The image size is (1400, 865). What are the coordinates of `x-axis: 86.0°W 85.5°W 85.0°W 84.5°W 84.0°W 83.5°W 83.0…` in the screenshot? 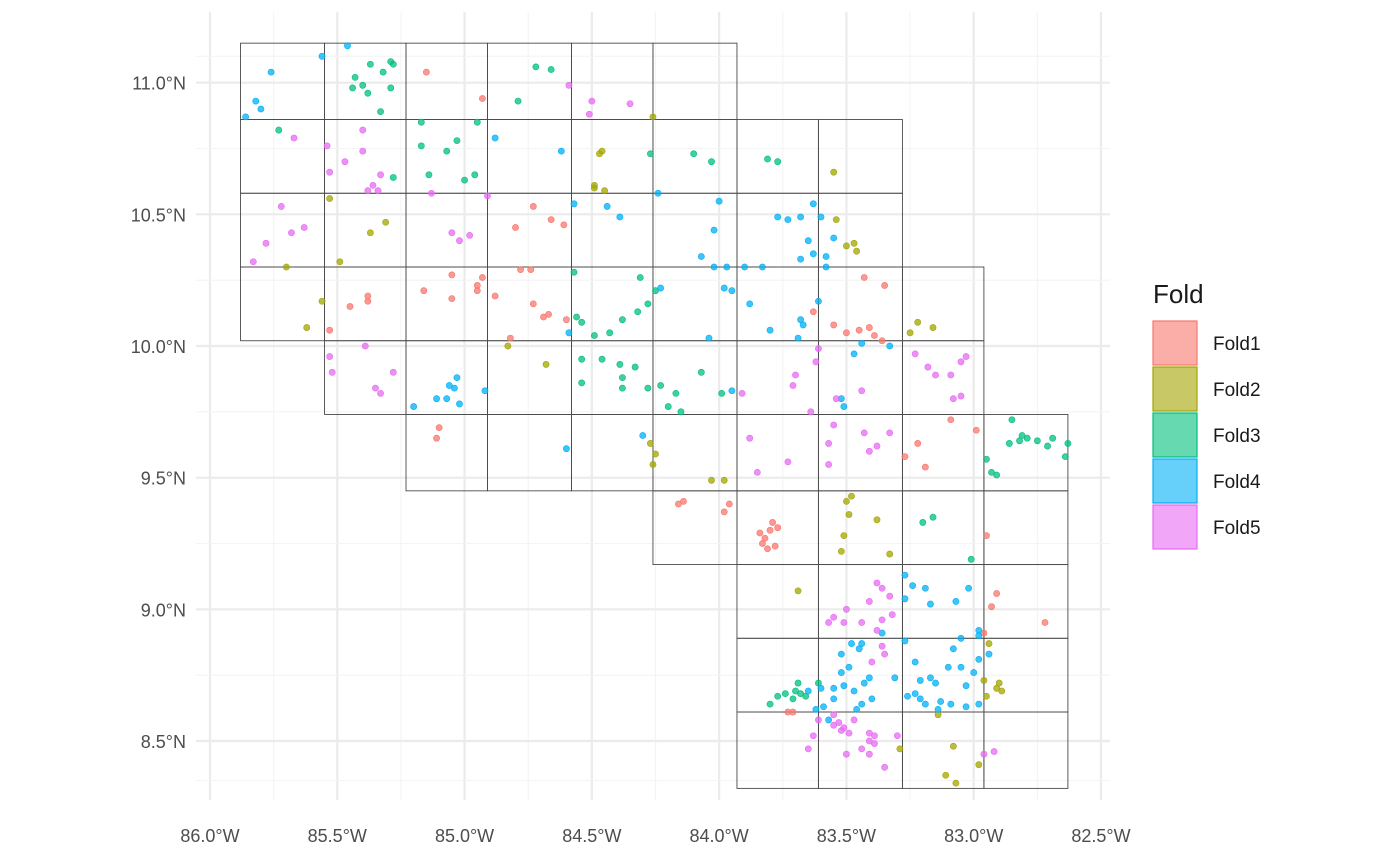 It's located at (655, 836).